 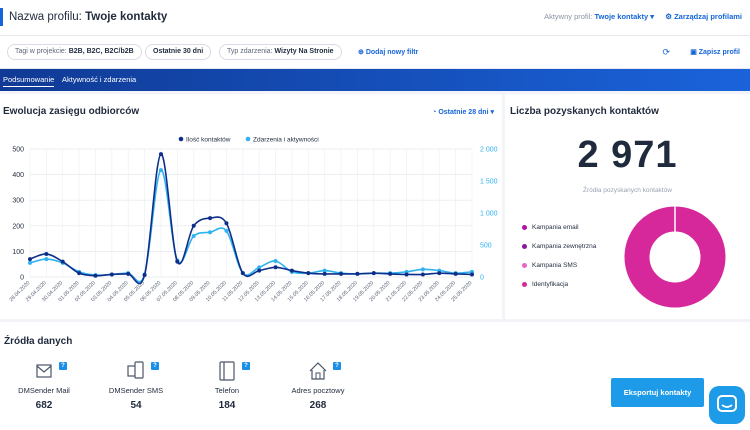 I want to click on sources-title: Źródła danych, so click(x=38, y=341).